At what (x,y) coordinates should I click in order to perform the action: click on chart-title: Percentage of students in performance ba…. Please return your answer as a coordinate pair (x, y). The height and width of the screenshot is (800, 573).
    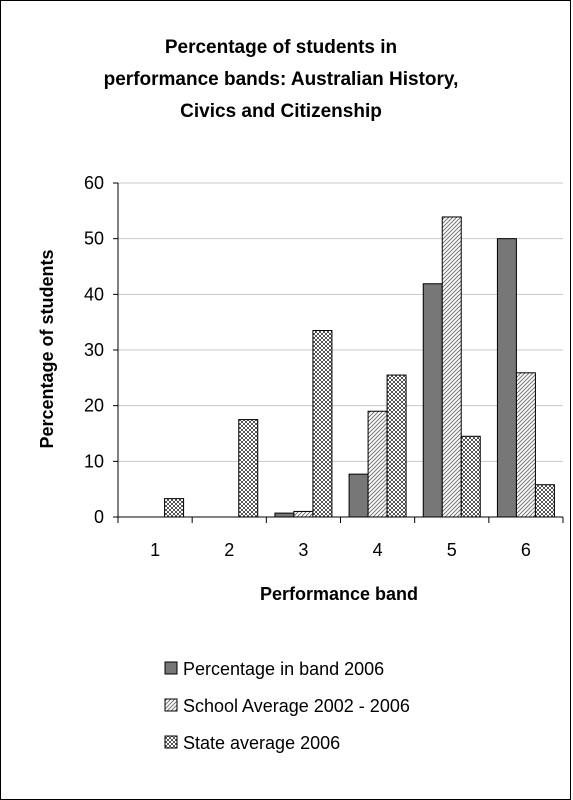
    Looking at the image, I should click on (281, 79).